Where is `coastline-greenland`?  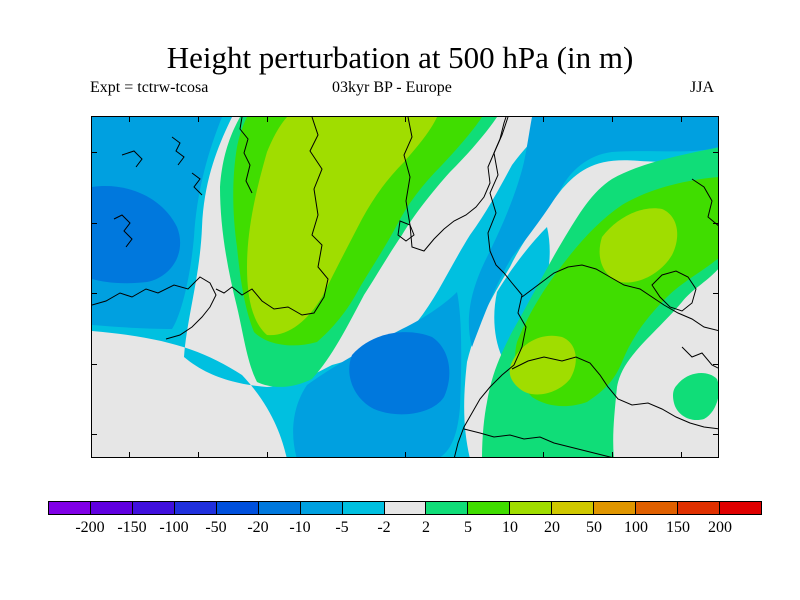
coastline-greenland is located at coordinates (361, 216).